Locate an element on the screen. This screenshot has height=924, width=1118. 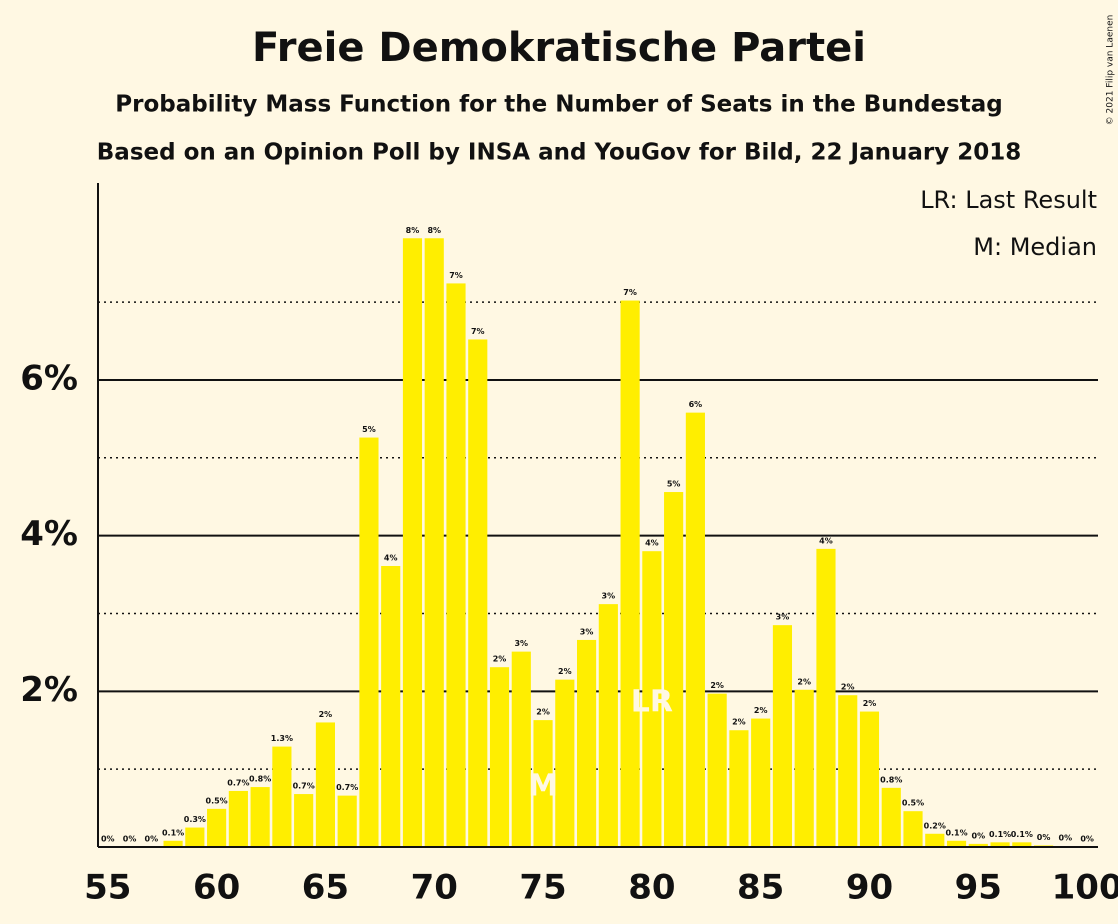
legend-entry: LR: Last Result is located at coordinates (1008, 200).